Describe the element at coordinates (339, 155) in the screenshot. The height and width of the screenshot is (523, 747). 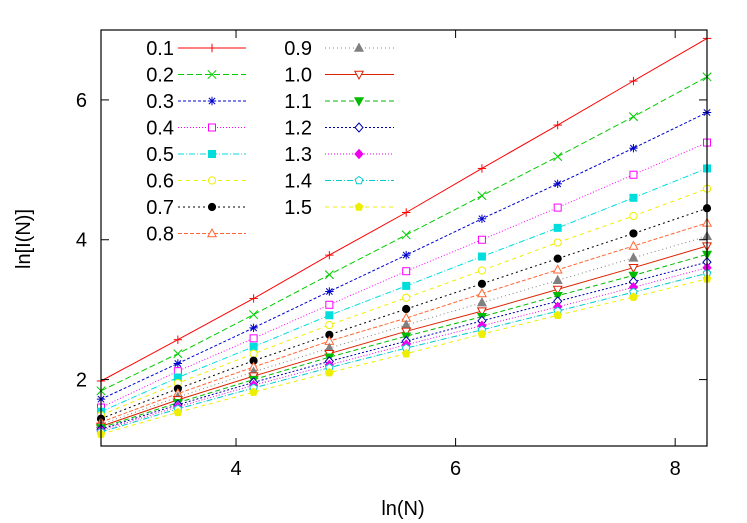
I see `legend-item: 1.3` at that location.